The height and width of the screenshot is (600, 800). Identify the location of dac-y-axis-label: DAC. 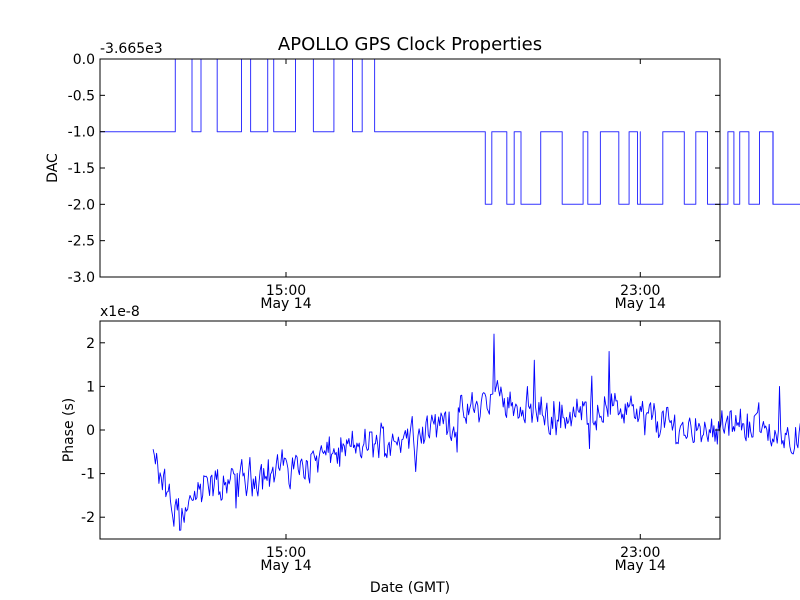
(53, 168).